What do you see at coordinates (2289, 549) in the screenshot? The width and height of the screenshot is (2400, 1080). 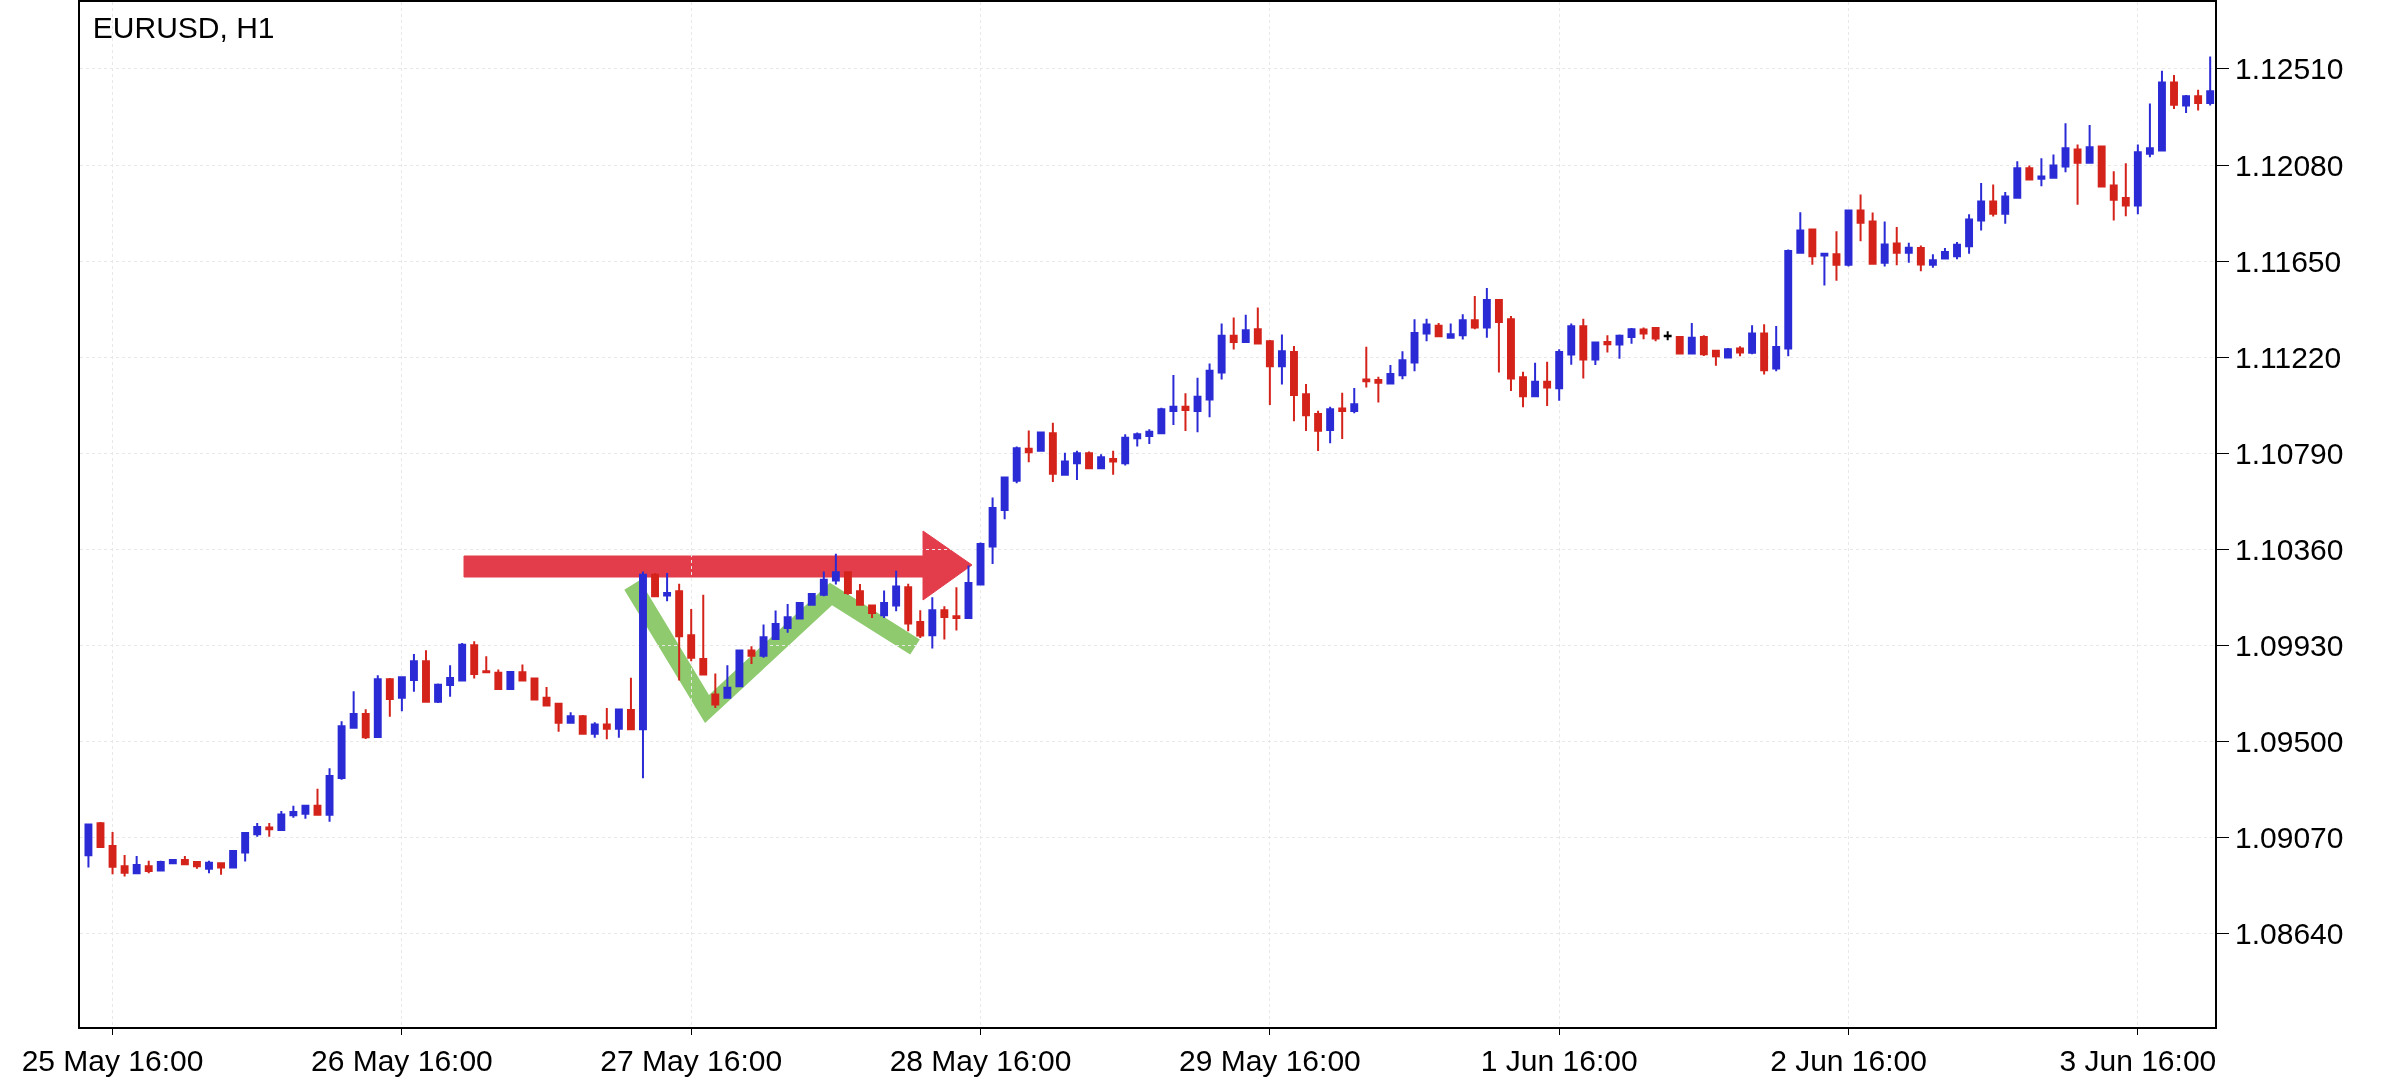 I see `y-tick-label: 1.10360` at bounding box center [2289, 549].